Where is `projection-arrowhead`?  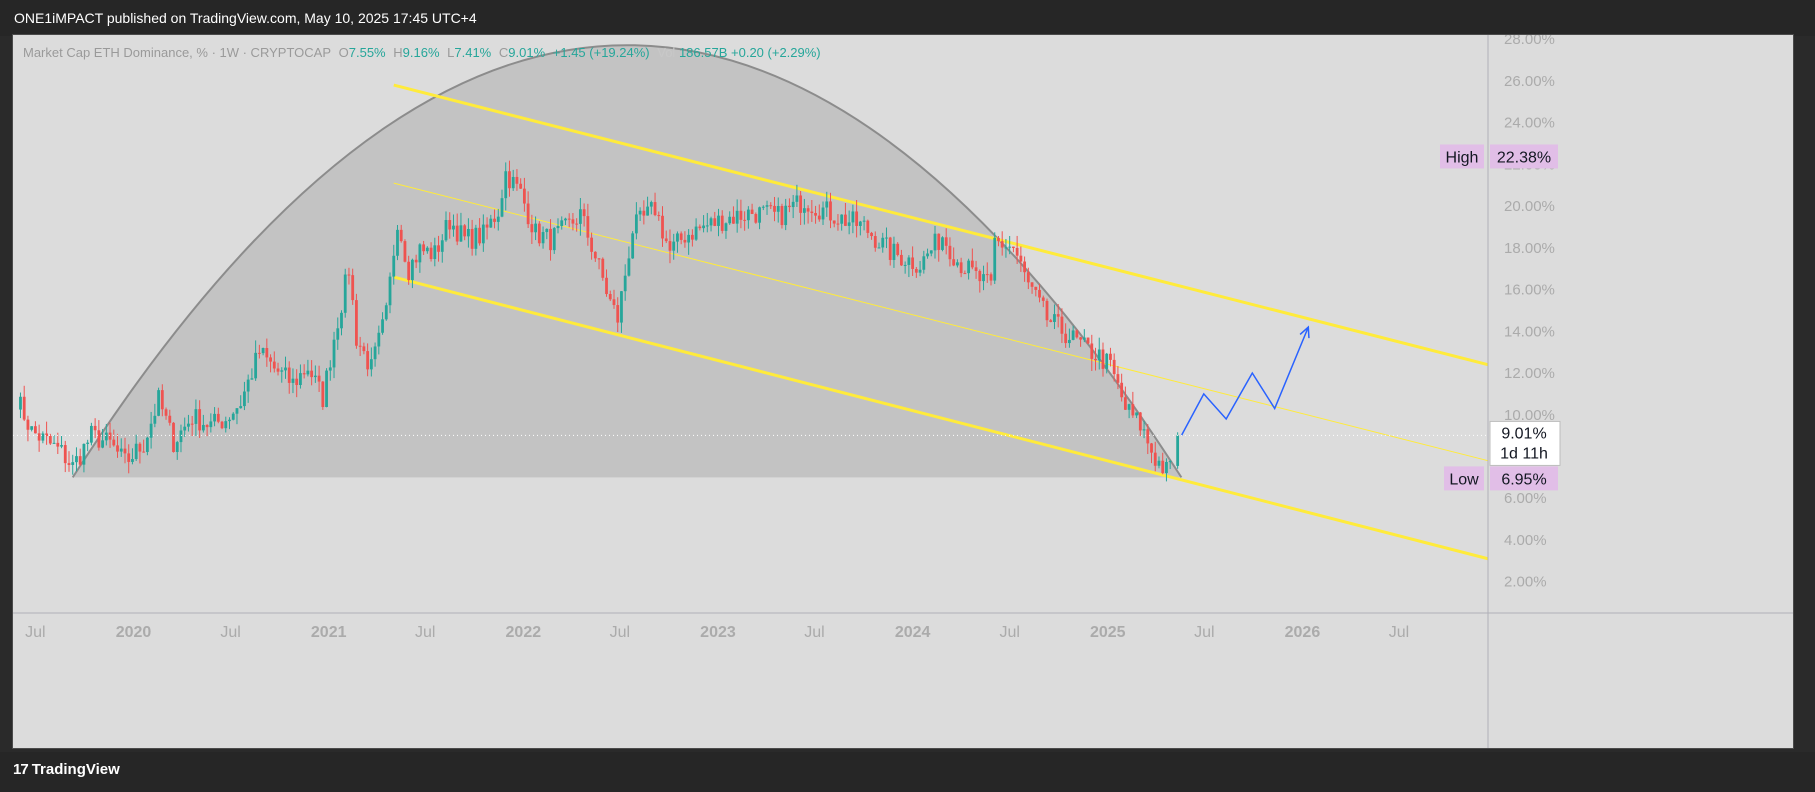
projection-arrowhead is located at coordinates (1304, 332).